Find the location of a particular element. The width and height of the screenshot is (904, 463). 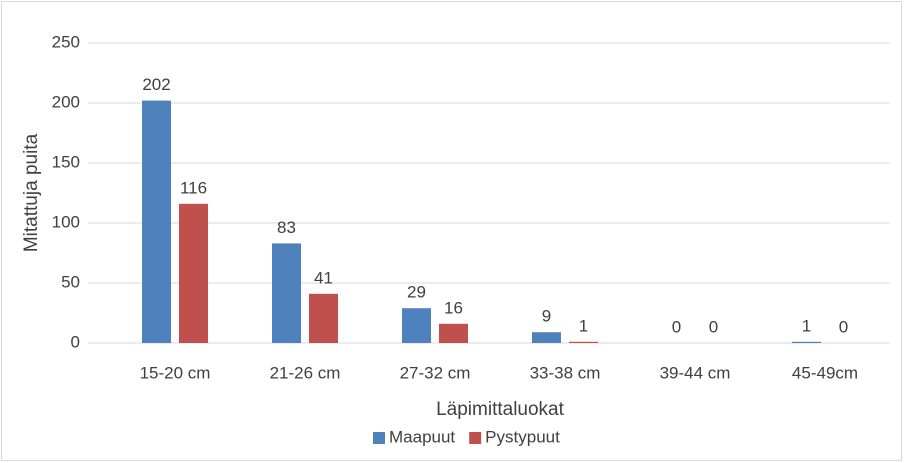

data-label: 29 is located at coordinates (416, 292).